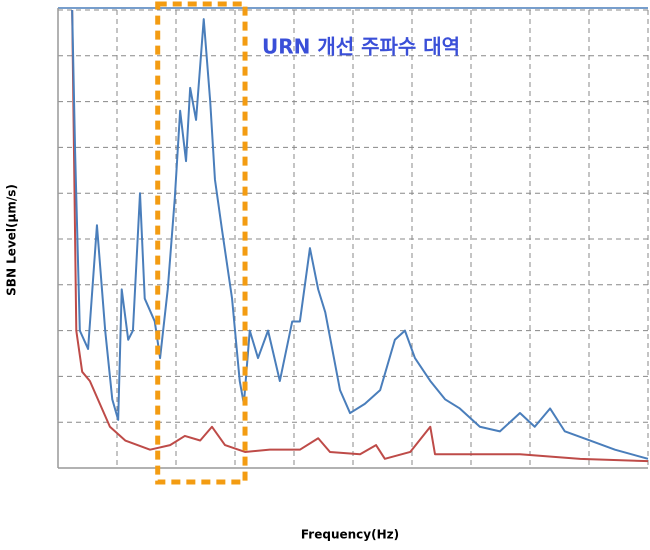 The image size is (650, 550). Describe the element at coordinates (361, 47) in the screenshot. I see `annotation-text: URN 개선 주파수 대역` at that location.